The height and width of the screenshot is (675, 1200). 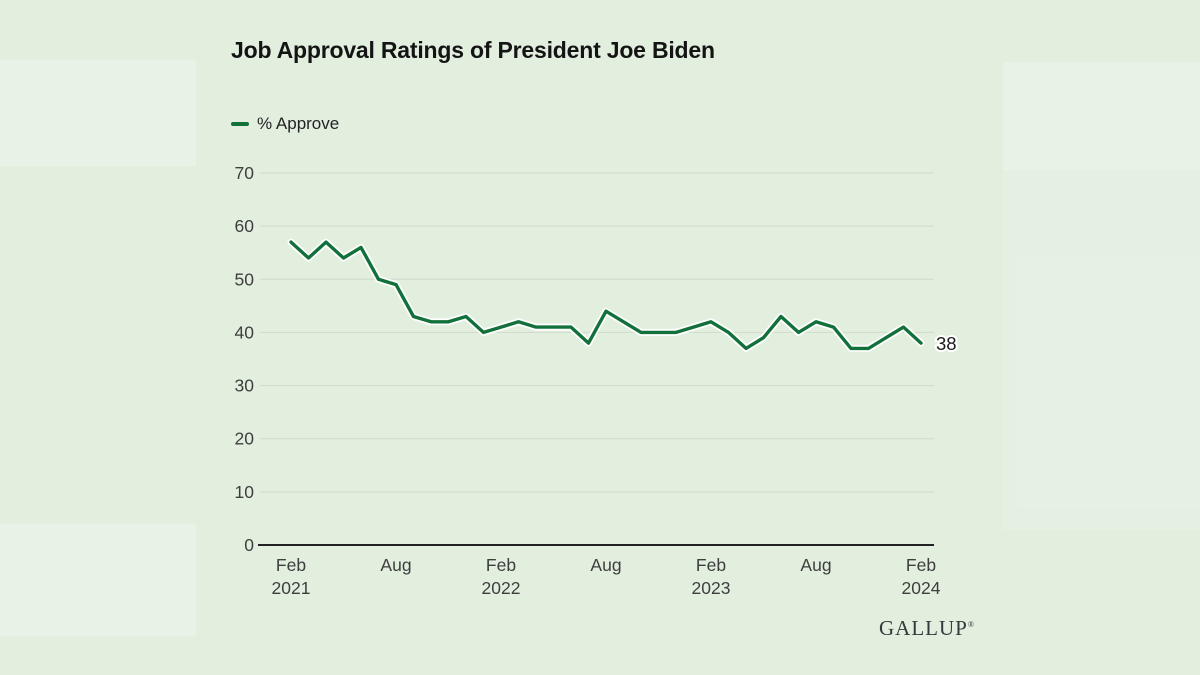 I want to click on y-tick-label: 40, so click(x=245, y=332).